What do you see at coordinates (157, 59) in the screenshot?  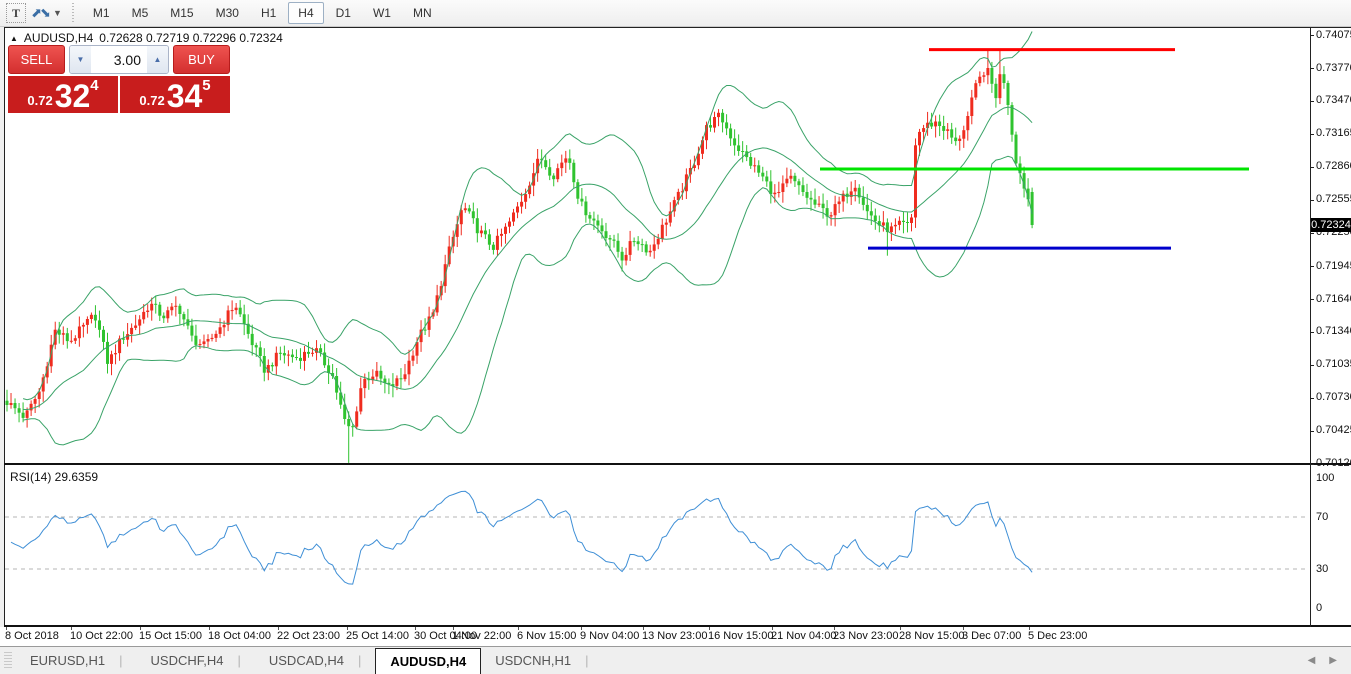 I see `volume-increase-button: ▲` at bounding box center [157, 59].